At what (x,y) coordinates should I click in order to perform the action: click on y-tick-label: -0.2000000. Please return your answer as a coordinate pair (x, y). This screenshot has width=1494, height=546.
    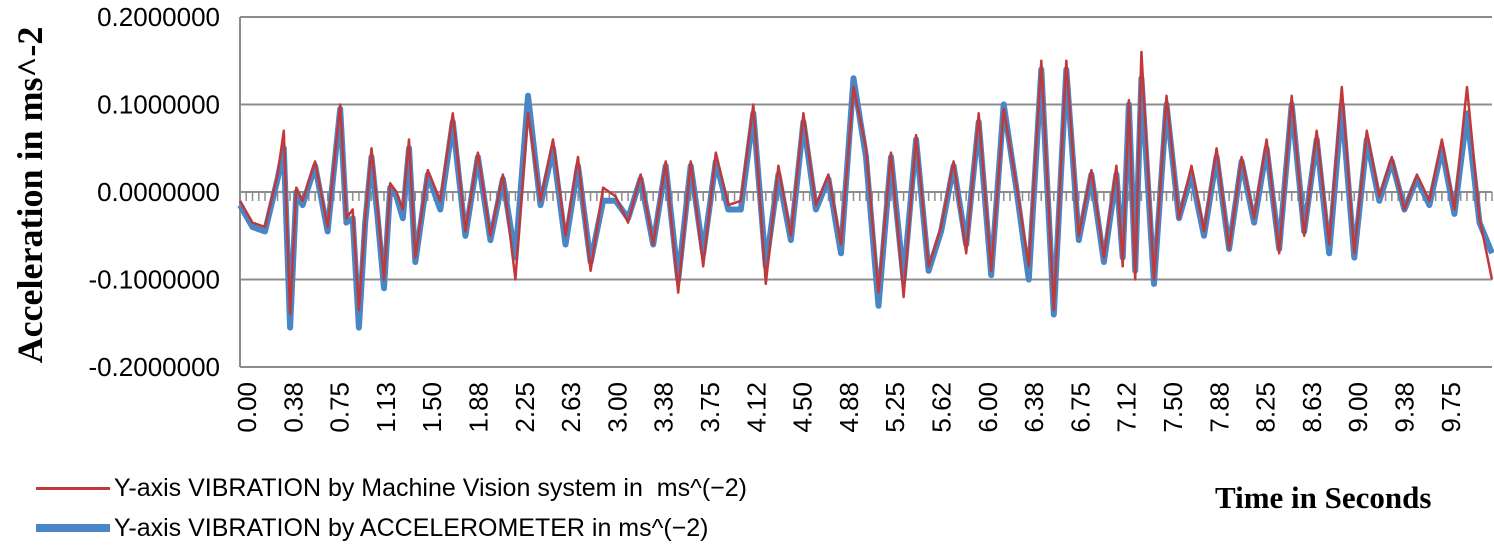
    Looking at the image, I should click on (154, 367).